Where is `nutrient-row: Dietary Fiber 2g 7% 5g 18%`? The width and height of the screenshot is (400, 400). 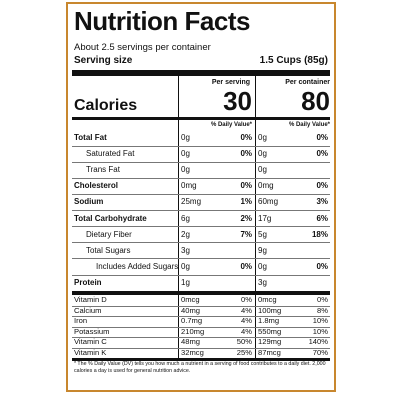 nutrient-row: Dietary Fiber 2g 7% 5g 18% is located at coordinates (201, 235).